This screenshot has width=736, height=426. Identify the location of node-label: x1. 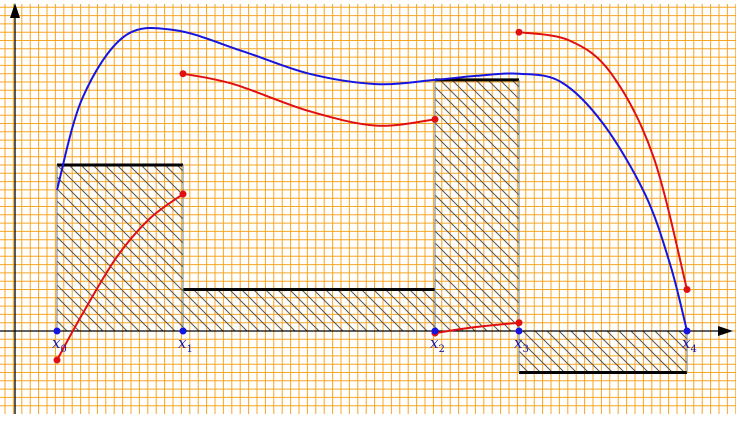
(185, 344).